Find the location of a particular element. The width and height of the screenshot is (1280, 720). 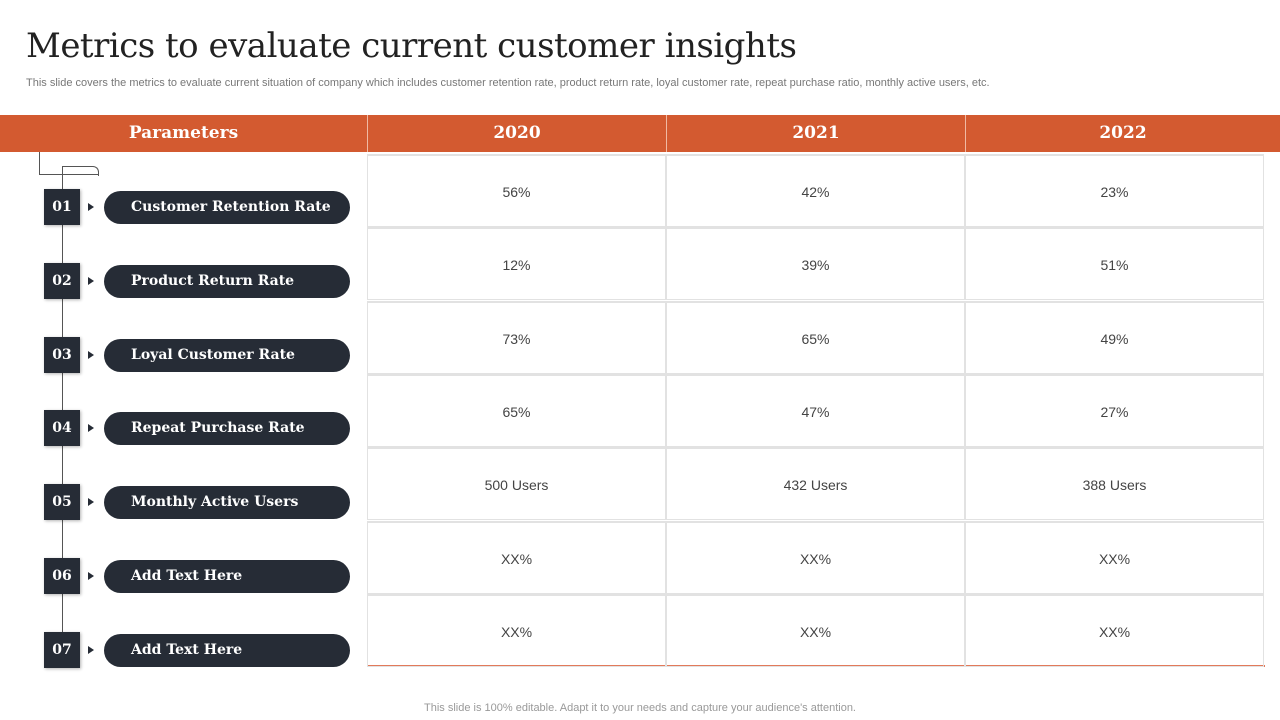

table-cell: 432 Users is located at coordinates (815, 484).